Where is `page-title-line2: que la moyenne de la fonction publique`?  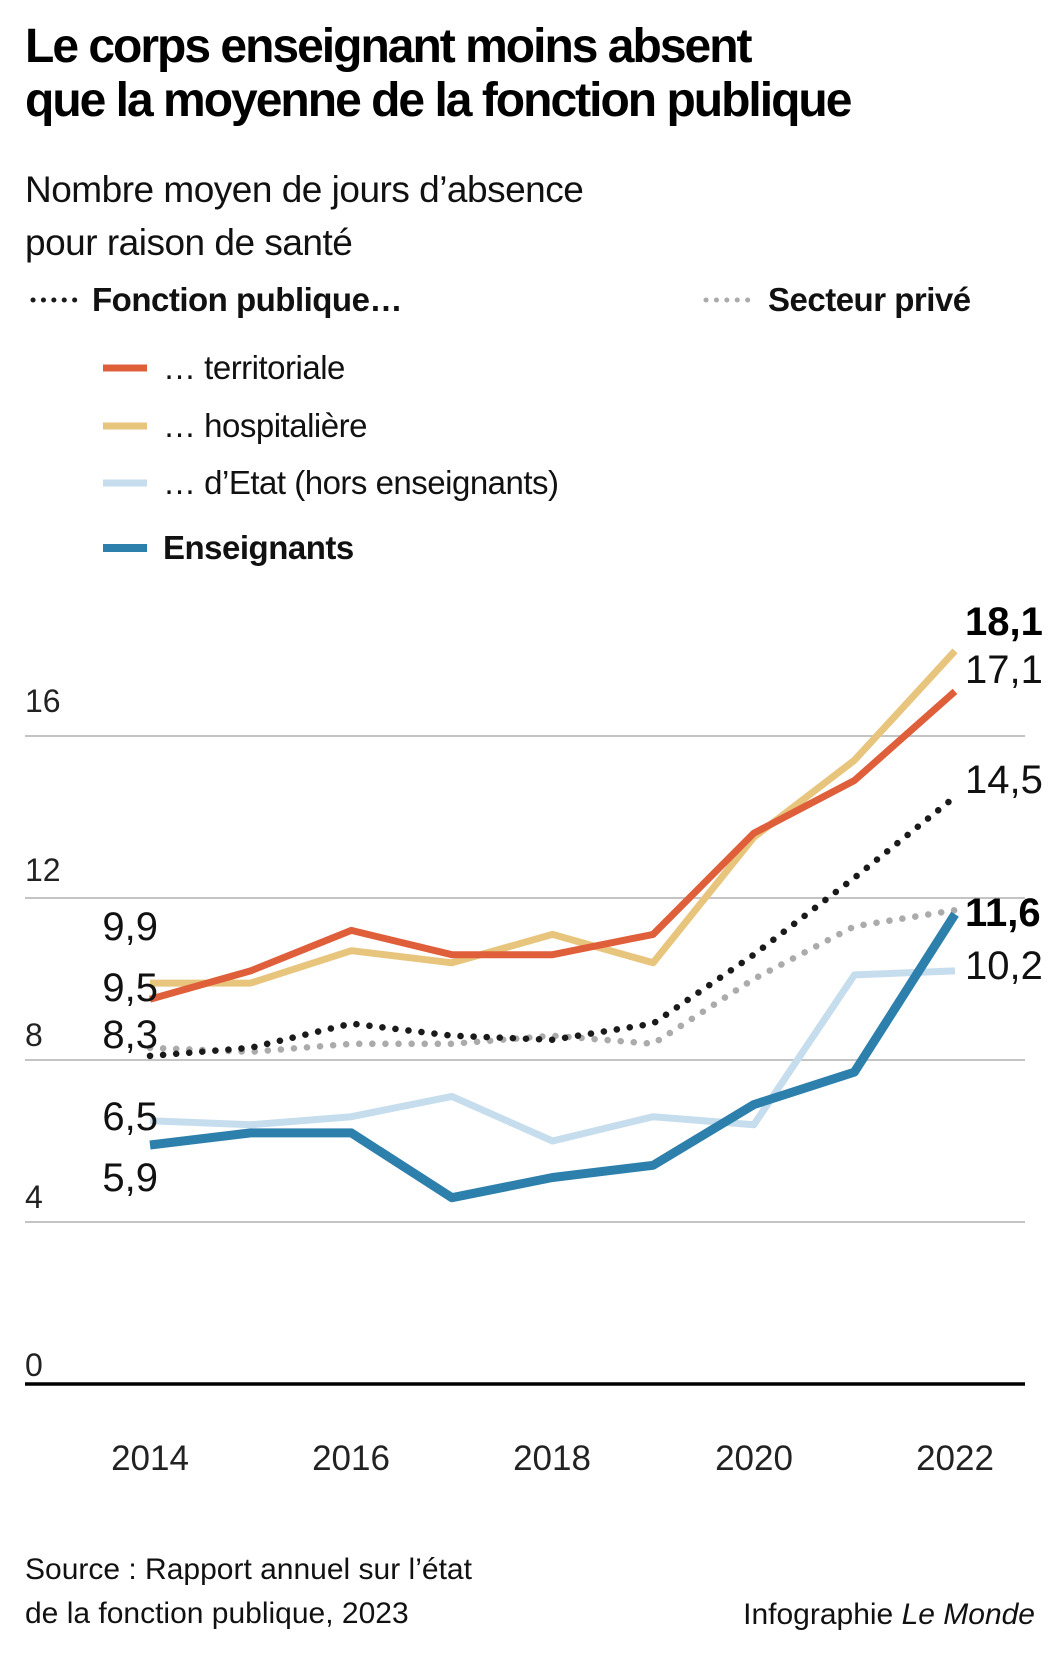
page-title-line2: que la moyenne de la fonction publique is located at coordinates (438, 100).